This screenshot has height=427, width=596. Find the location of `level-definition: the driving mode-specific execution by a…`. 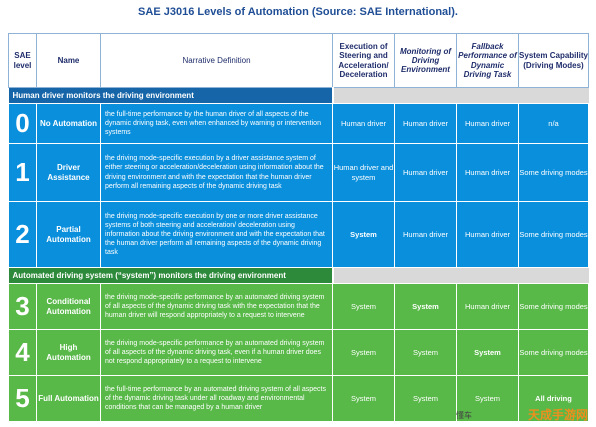

level-definition: the driving mode-specific execution by a… is located at coordinates (216, 172).